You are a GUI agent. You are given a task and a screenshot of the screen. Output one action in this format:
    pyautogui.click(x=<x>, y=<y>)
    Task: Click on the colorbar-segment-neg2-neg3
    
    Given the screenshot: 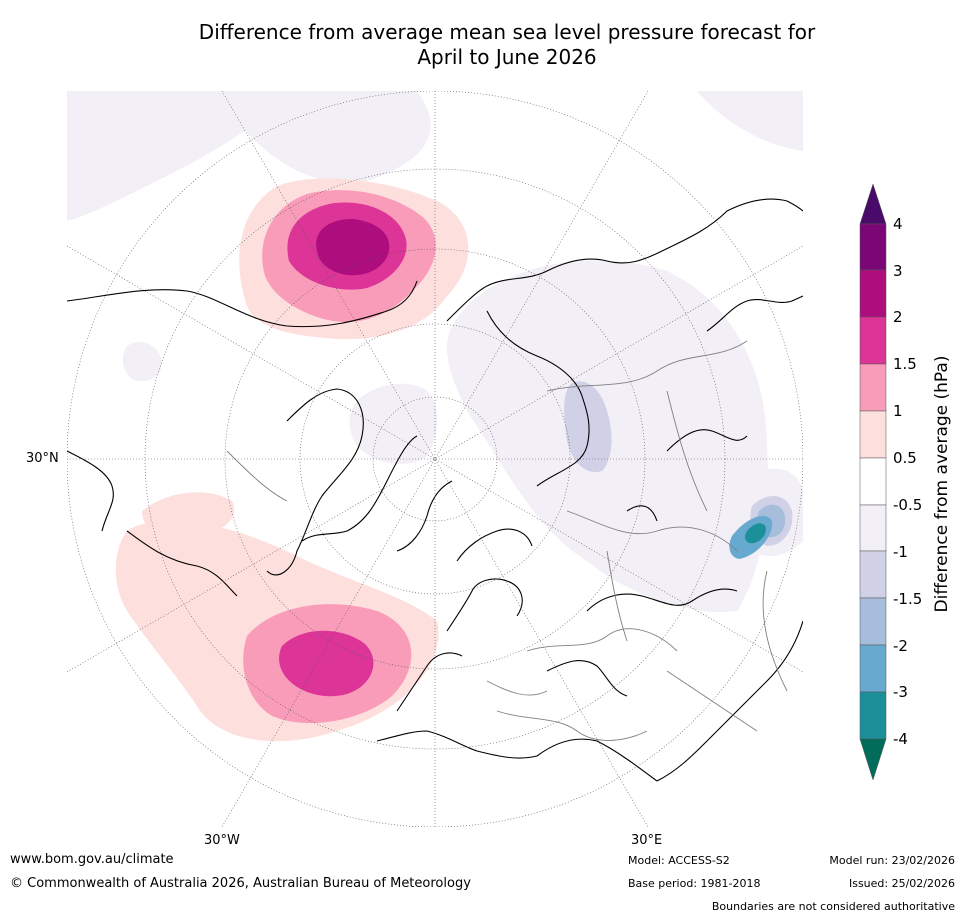 What is the action you would take?
    pyautogui.click(x=873, y=668)
    